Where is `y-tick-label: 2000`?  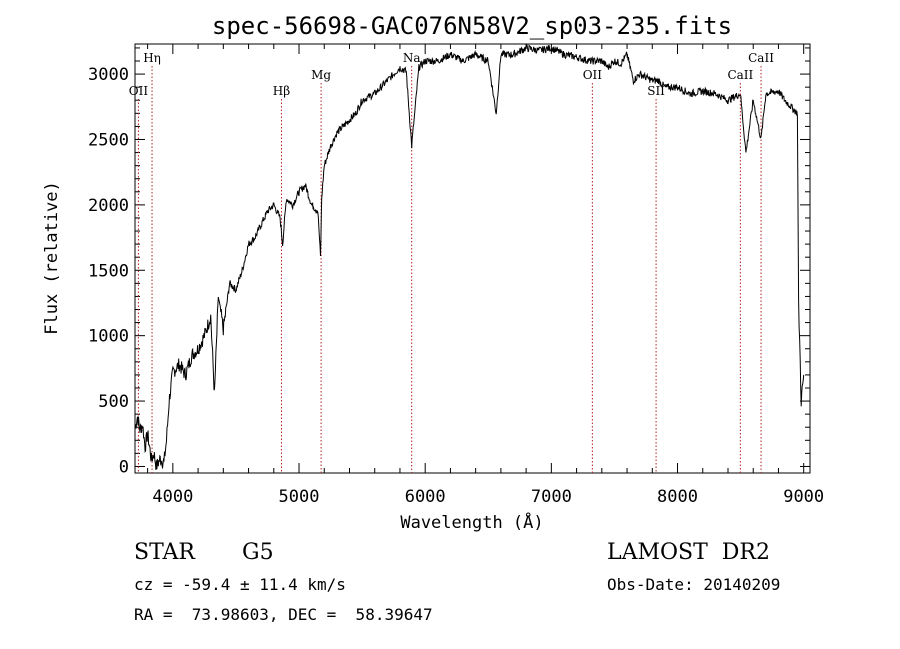 y-tick-label: 2000 is located at coordinates (108, 206).